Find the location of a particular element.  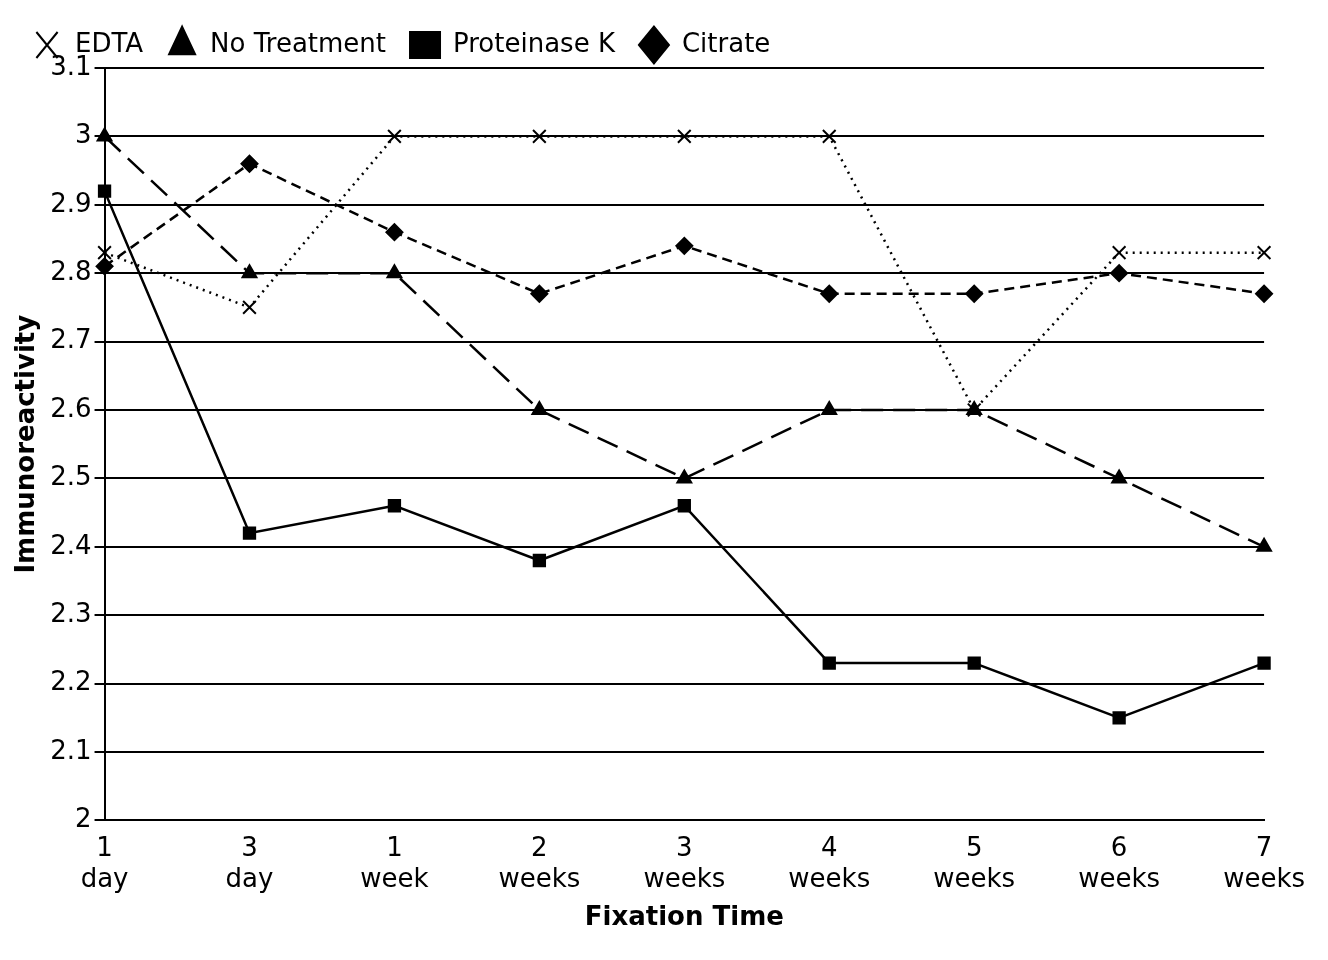

y-axis-title: Immunoreactivity is located at coordinates (25, 444).